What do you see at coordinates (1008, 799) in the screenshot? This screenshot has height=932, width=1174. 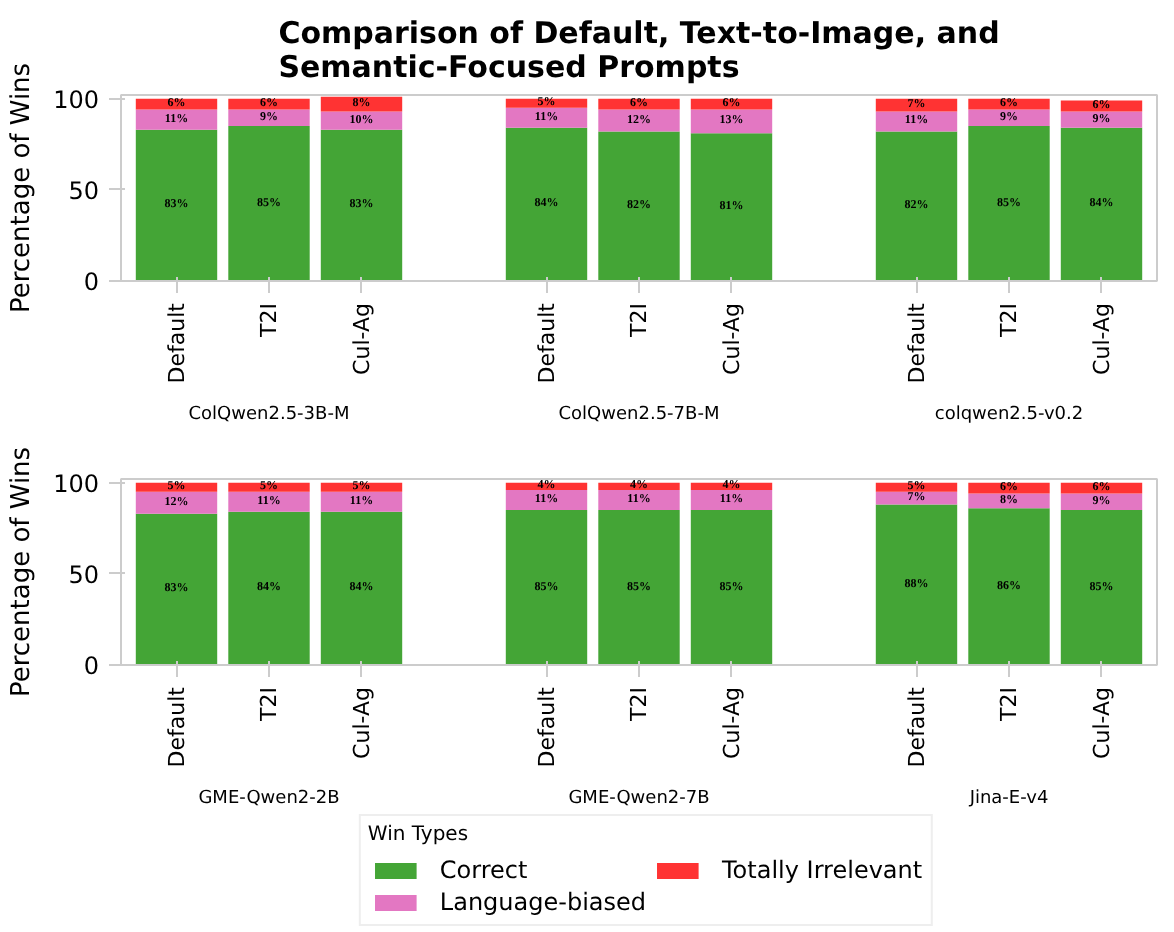 I see `text: Jina-E-v4` at bounding box center [1008, 799].